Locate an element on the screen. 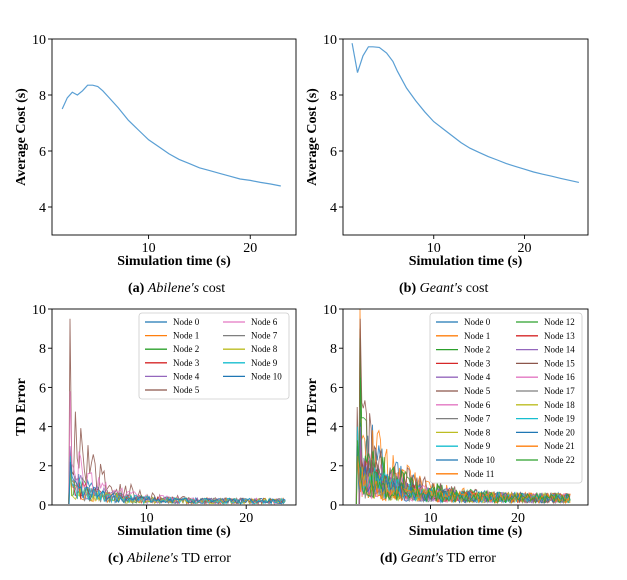  plot-area-b is located at coordinates (465, 113).